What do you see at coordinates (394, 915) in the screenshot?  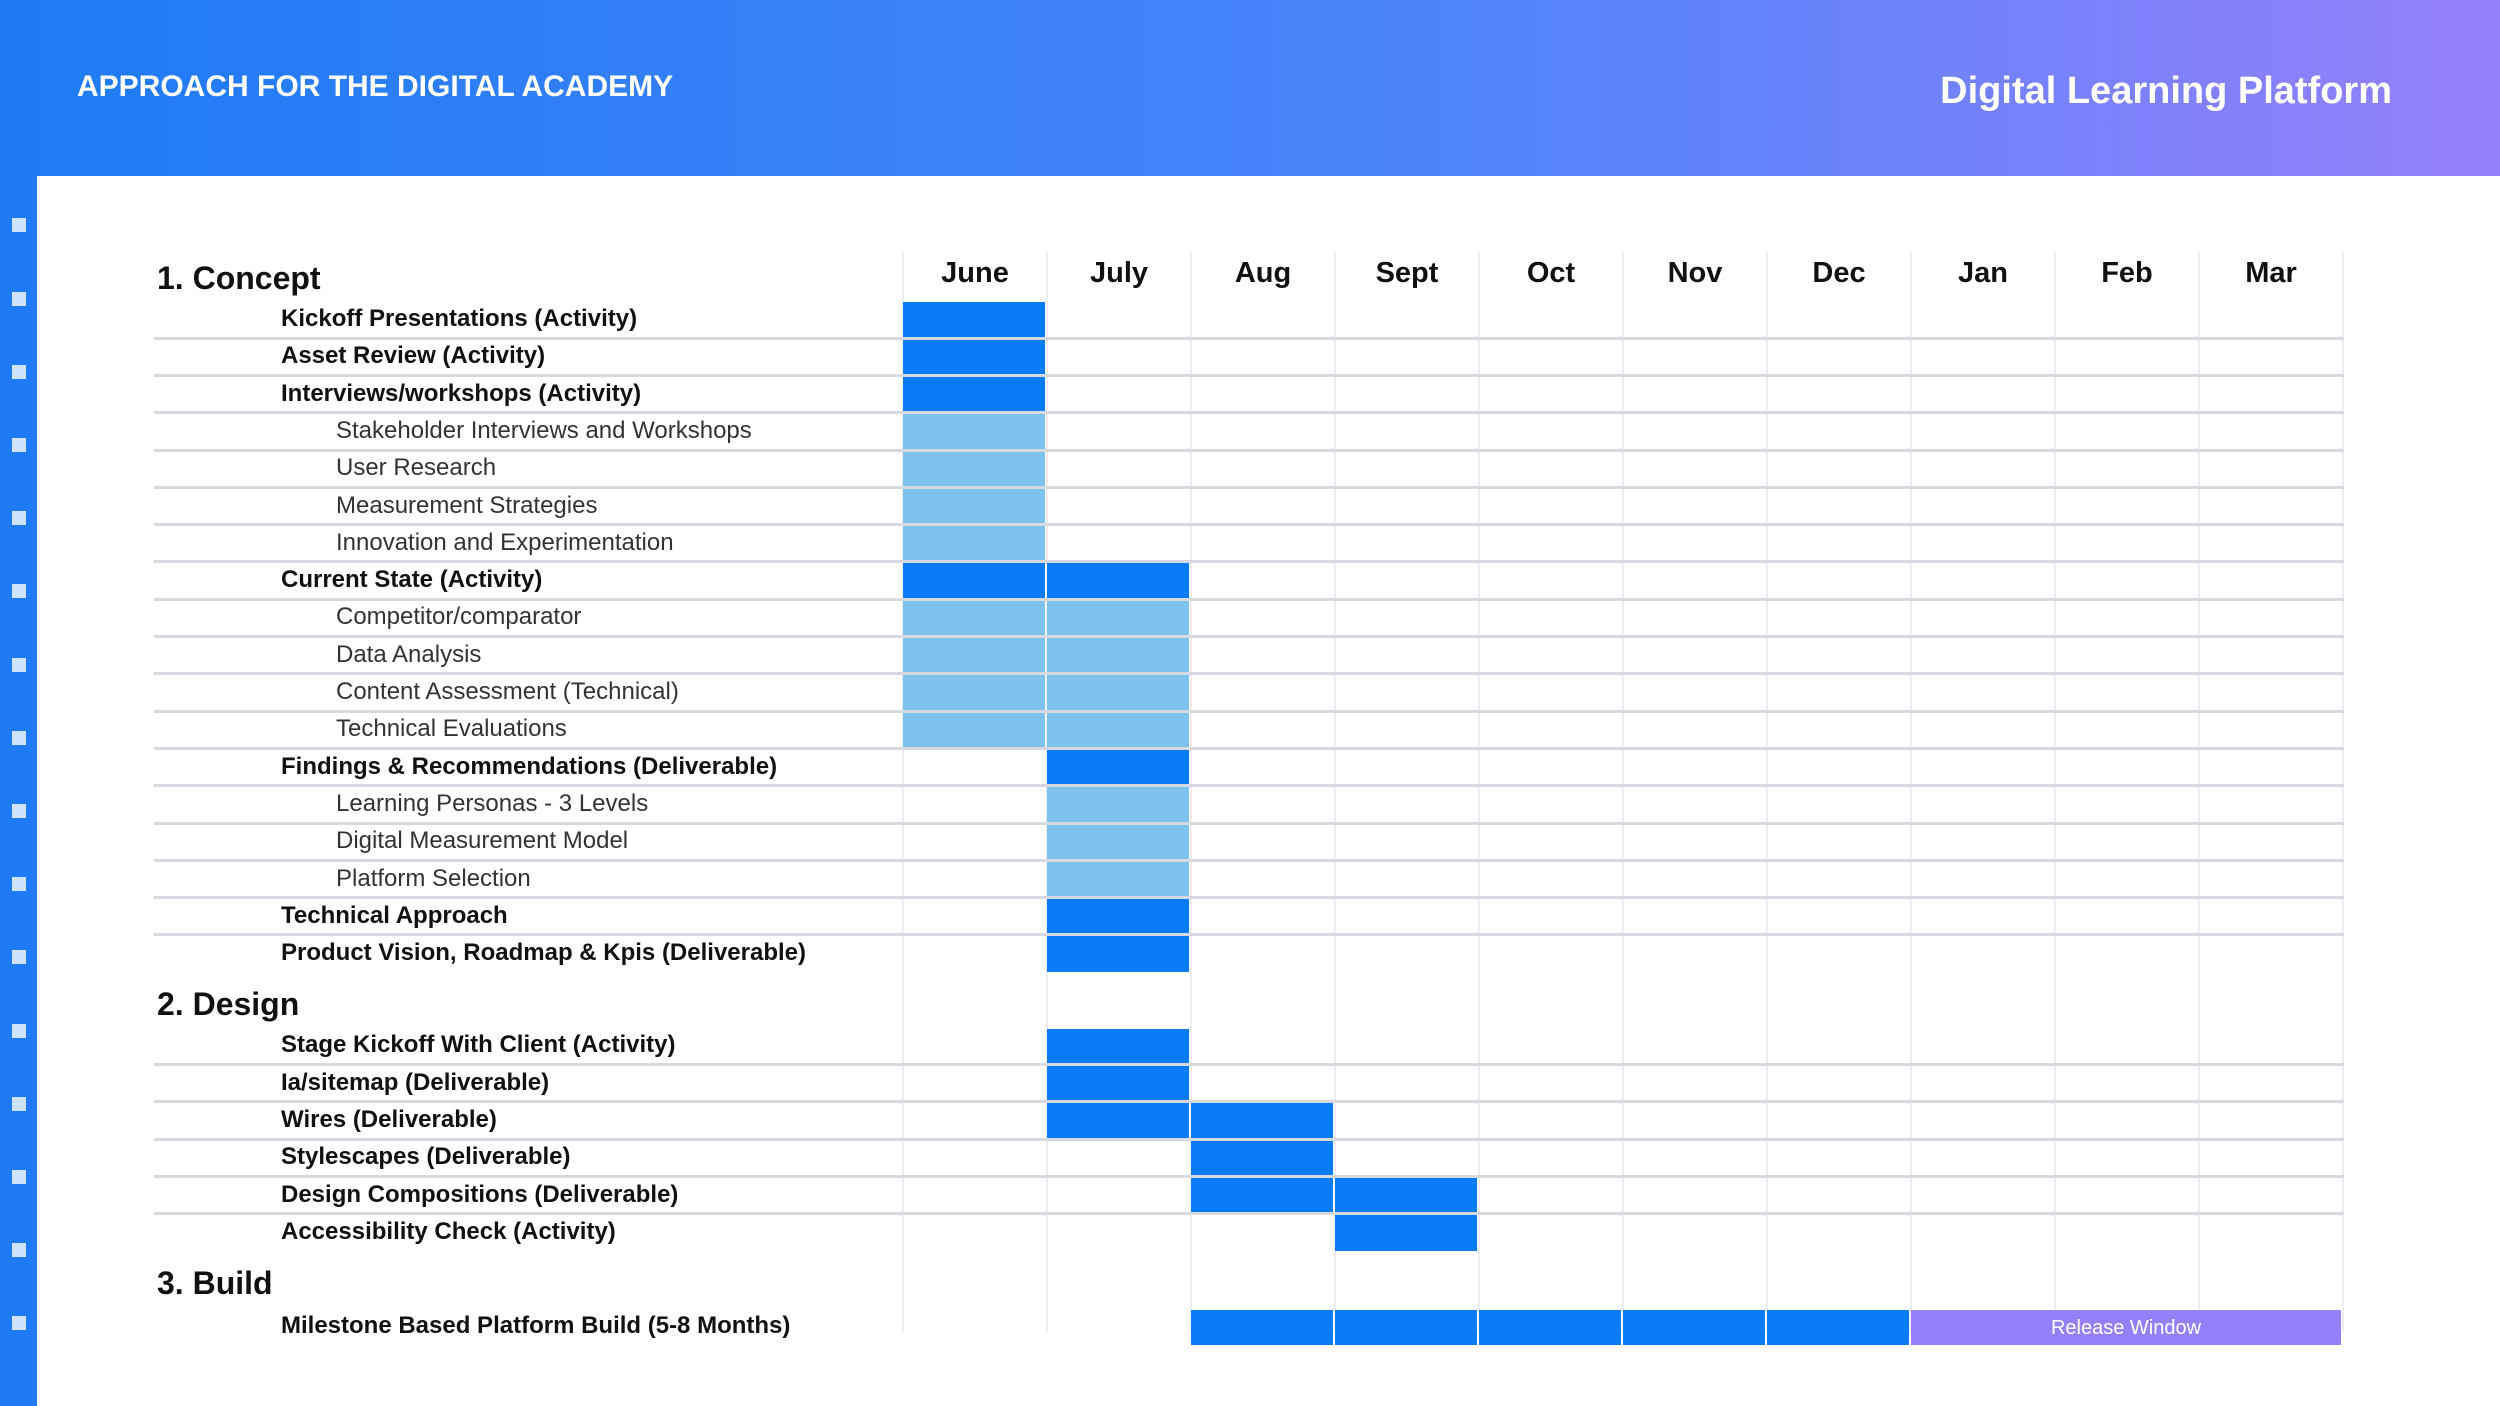 I see `task-label: Technical Approach` at bounding box center [394, 915].